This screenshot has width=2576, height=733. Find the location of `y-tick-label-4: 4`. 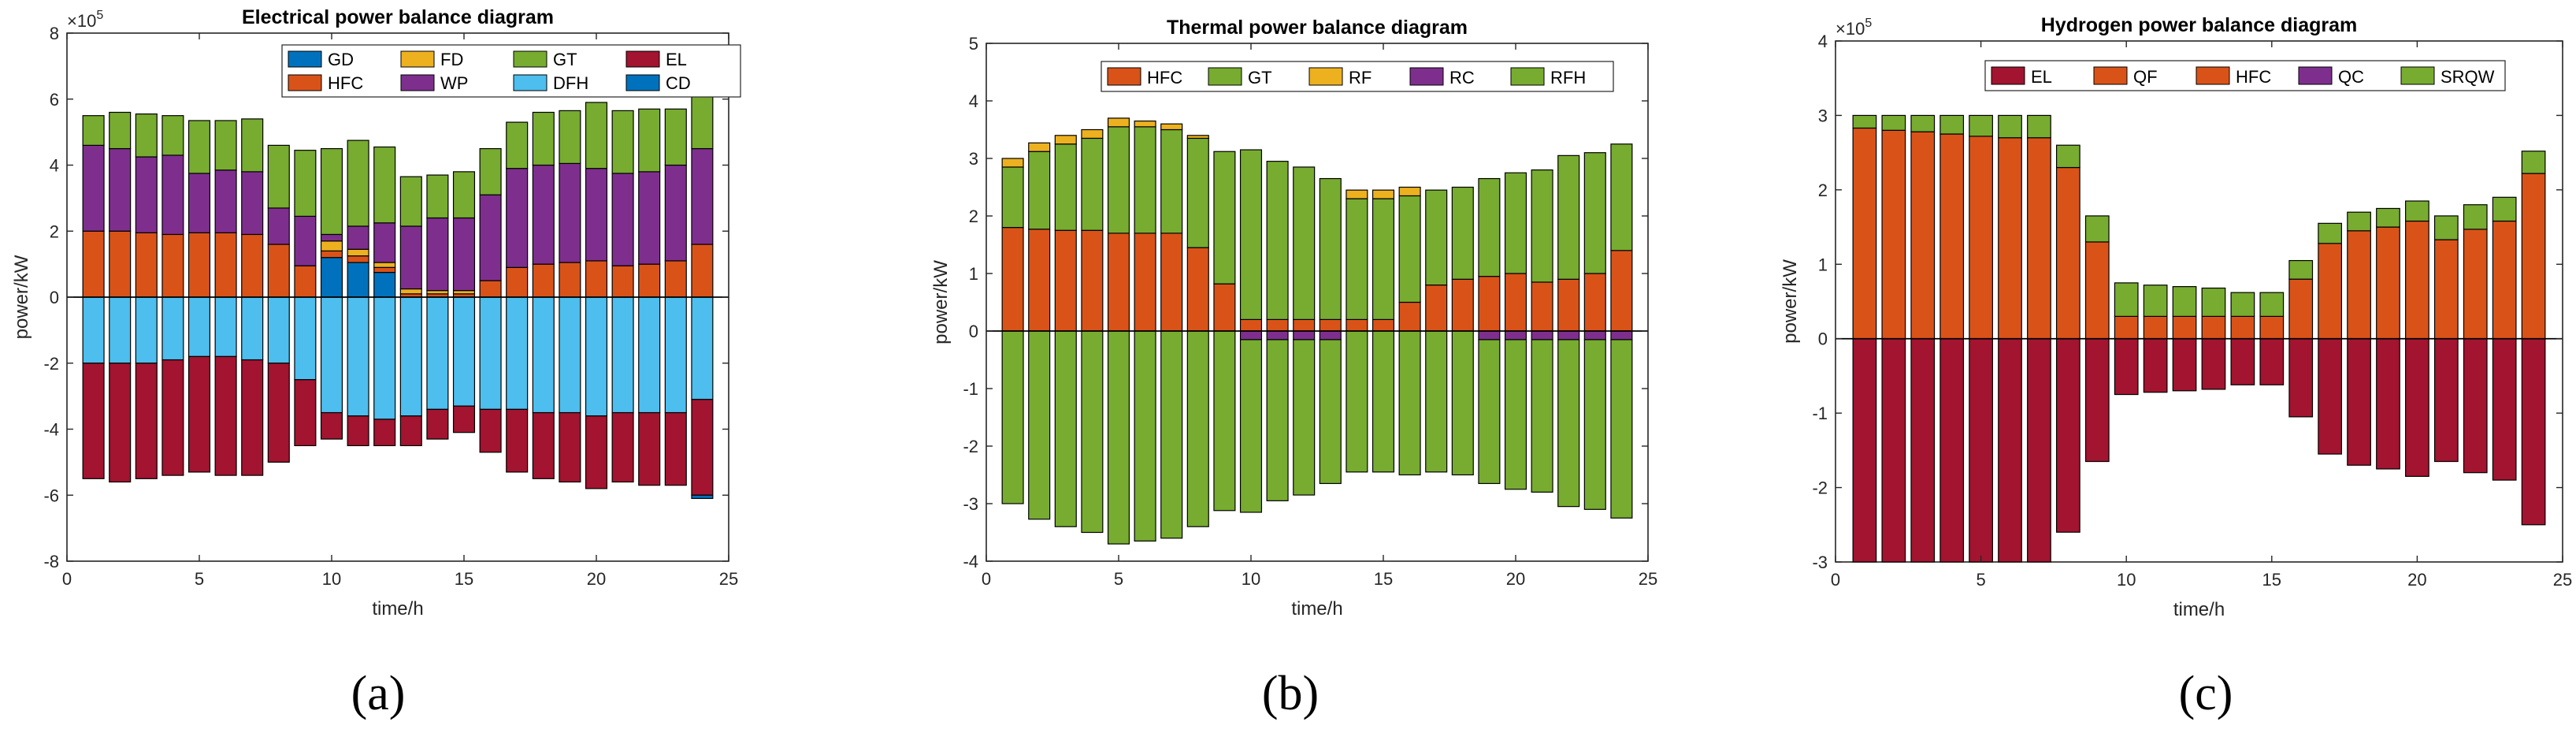

y-tick-label-4: 4 is located at coordinates (1823, 41).